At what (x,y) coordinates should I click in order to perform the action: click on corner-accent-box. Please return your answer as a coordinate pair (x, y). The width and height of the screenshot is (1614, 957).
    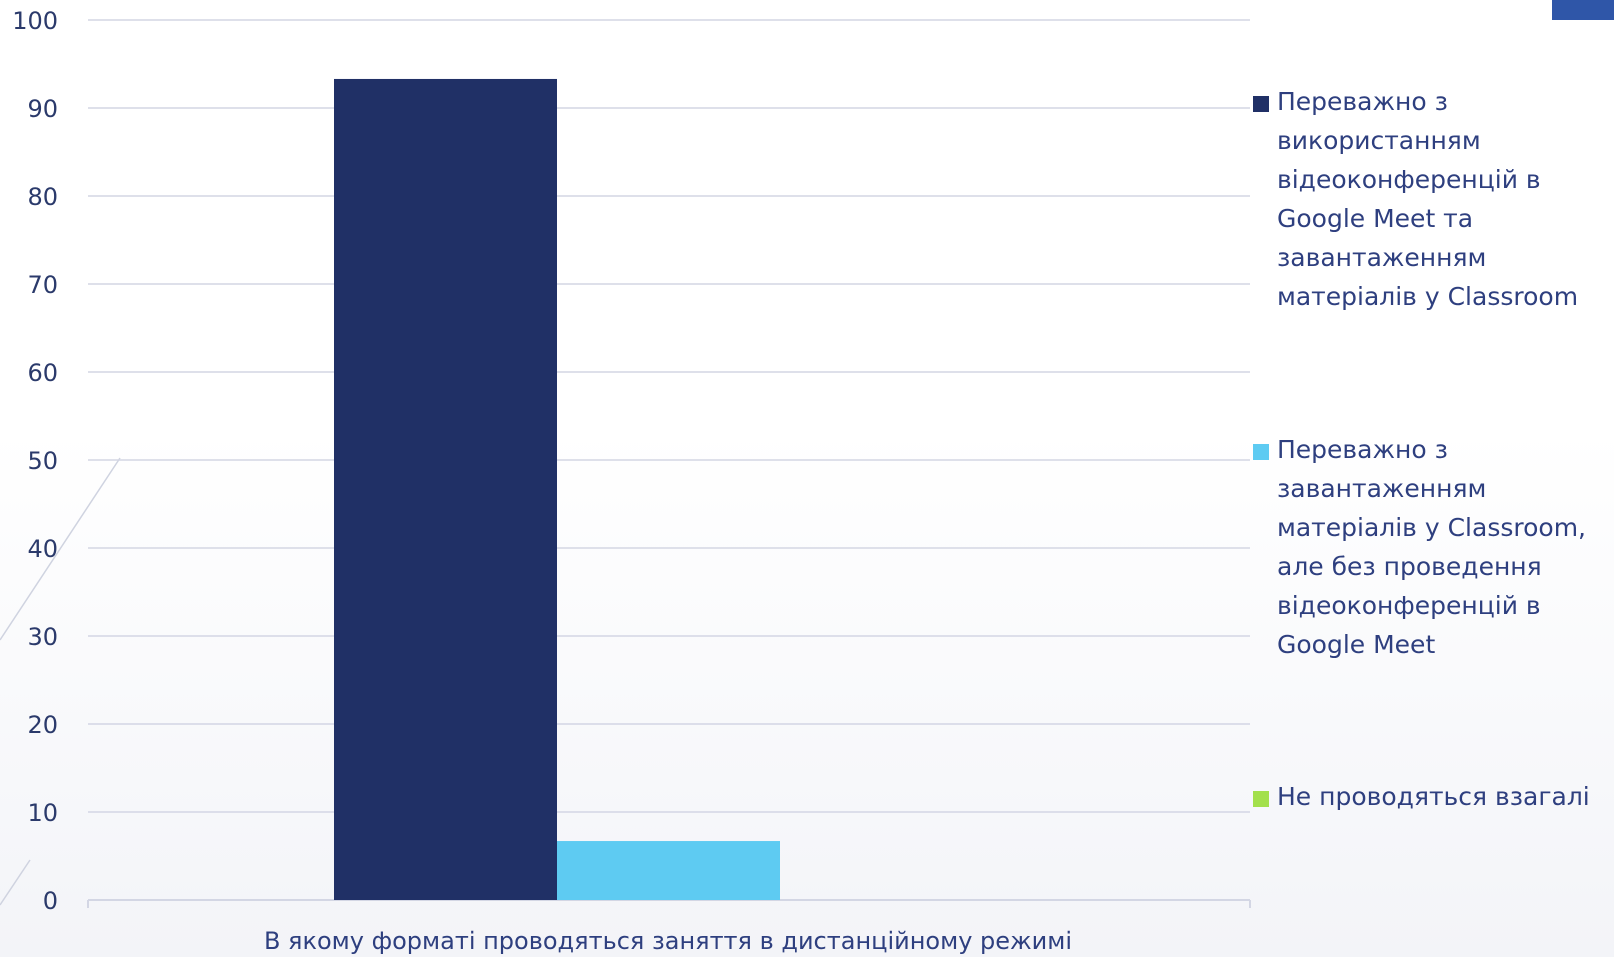
    Looking at the image, I should click on (1583, 10).